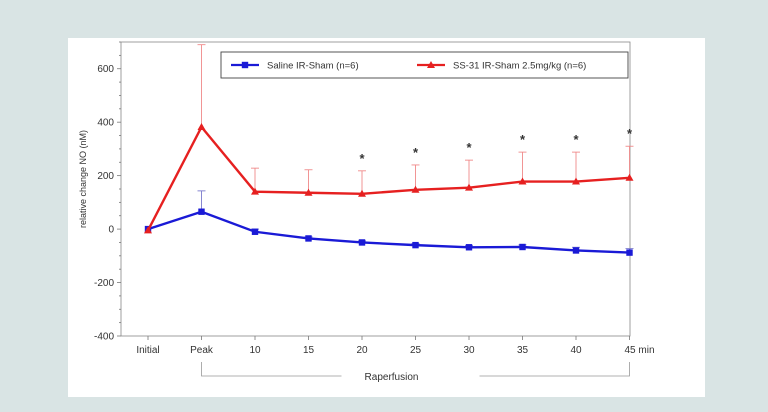  Describe the element at coordinates (147, 350) in the screenshot. I see `x-tick-label: Initial` at that location.